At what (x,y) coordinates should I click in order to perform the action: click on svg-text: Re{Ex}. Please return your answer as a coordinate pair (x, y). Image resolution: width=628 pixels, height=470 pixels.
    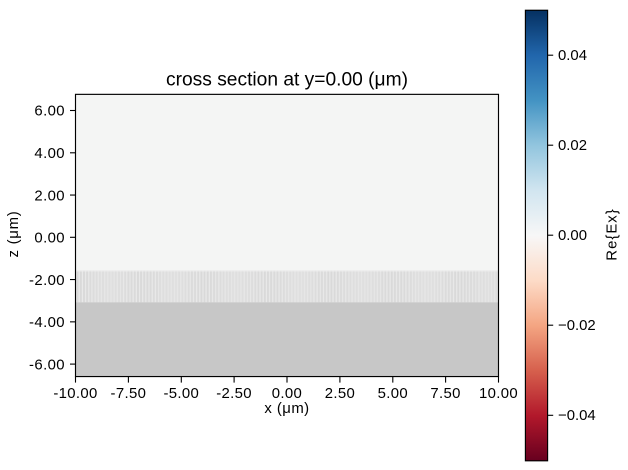
    Looking at the image, I should click on (613, 234).